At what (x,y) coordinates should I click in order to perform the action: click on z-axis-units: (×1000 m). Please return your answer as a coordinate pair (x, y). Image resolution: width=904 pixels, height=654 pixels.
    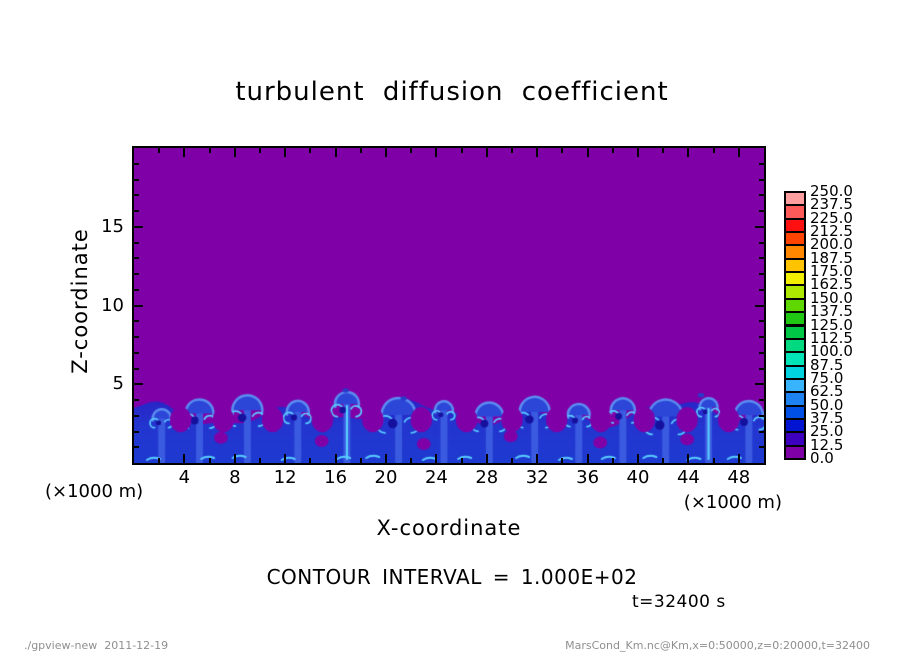
    Looking at the image, I should click on (94, 491).